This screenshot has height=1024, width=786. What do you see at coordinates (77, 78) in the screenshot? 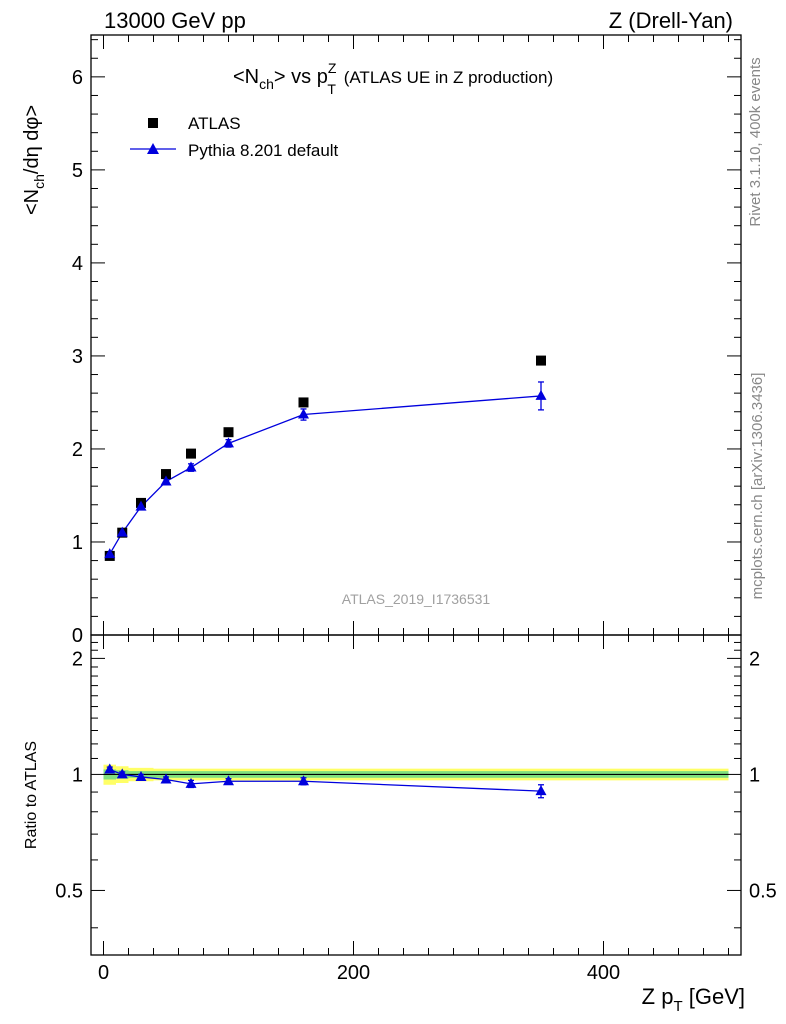
I see `main-y-tick-label: 6` at bounding box center [77, 78].